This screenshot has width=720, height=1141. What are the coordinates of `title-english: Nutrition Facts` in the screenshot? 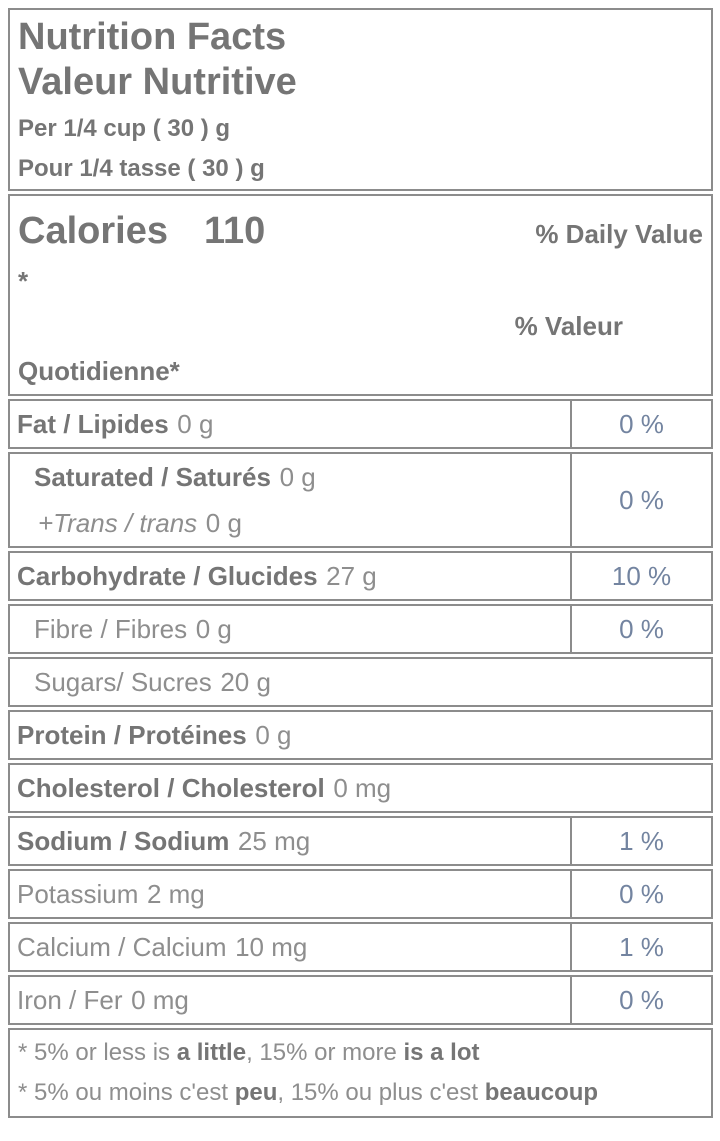 It's located at (152, 37).